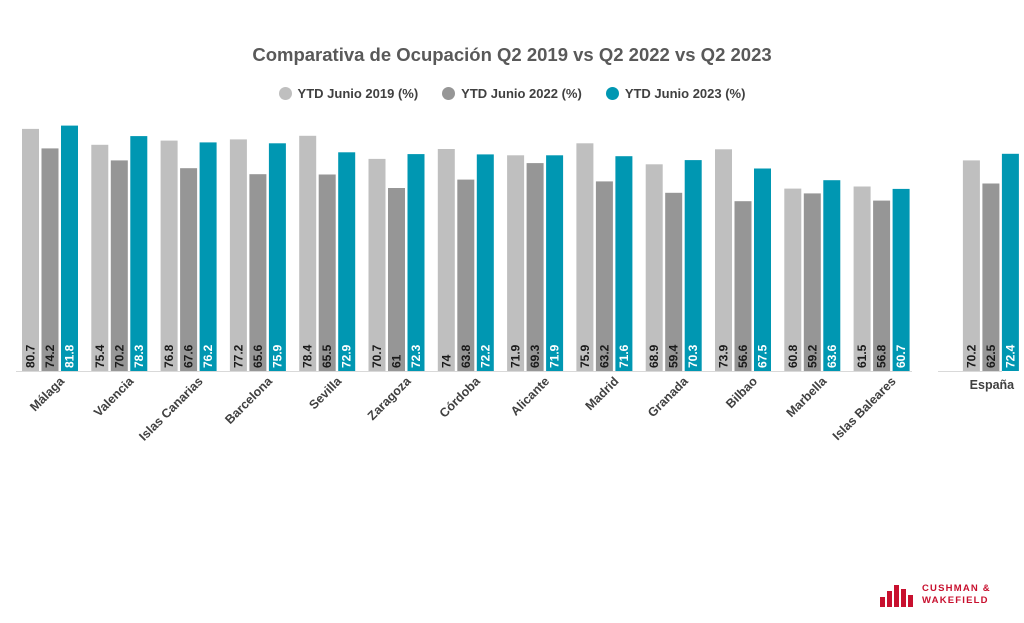 This screenshot has width=1024, height=623. Describe the element at coordinates (668, 396) in the screenshot. I see `category-label: Granada` at that location.